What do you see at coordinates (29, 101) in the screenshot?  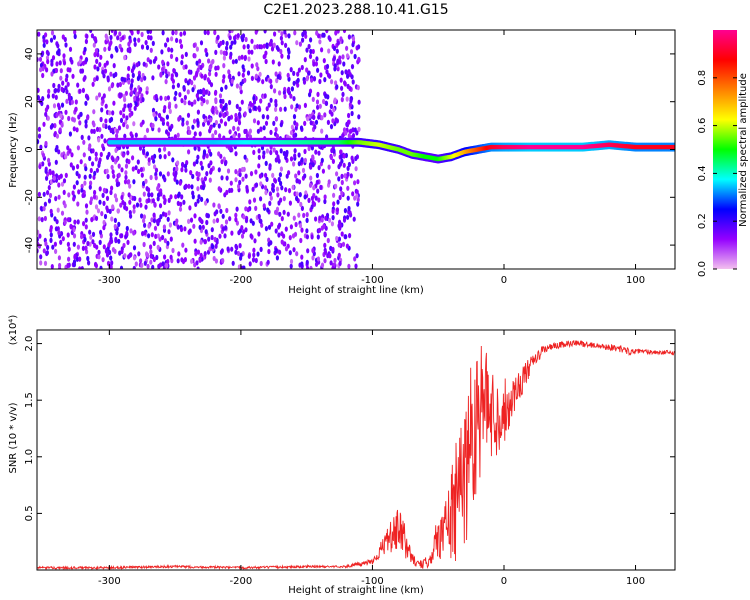 I see `y-tick-label: 20` at bounding box center [29, 101].